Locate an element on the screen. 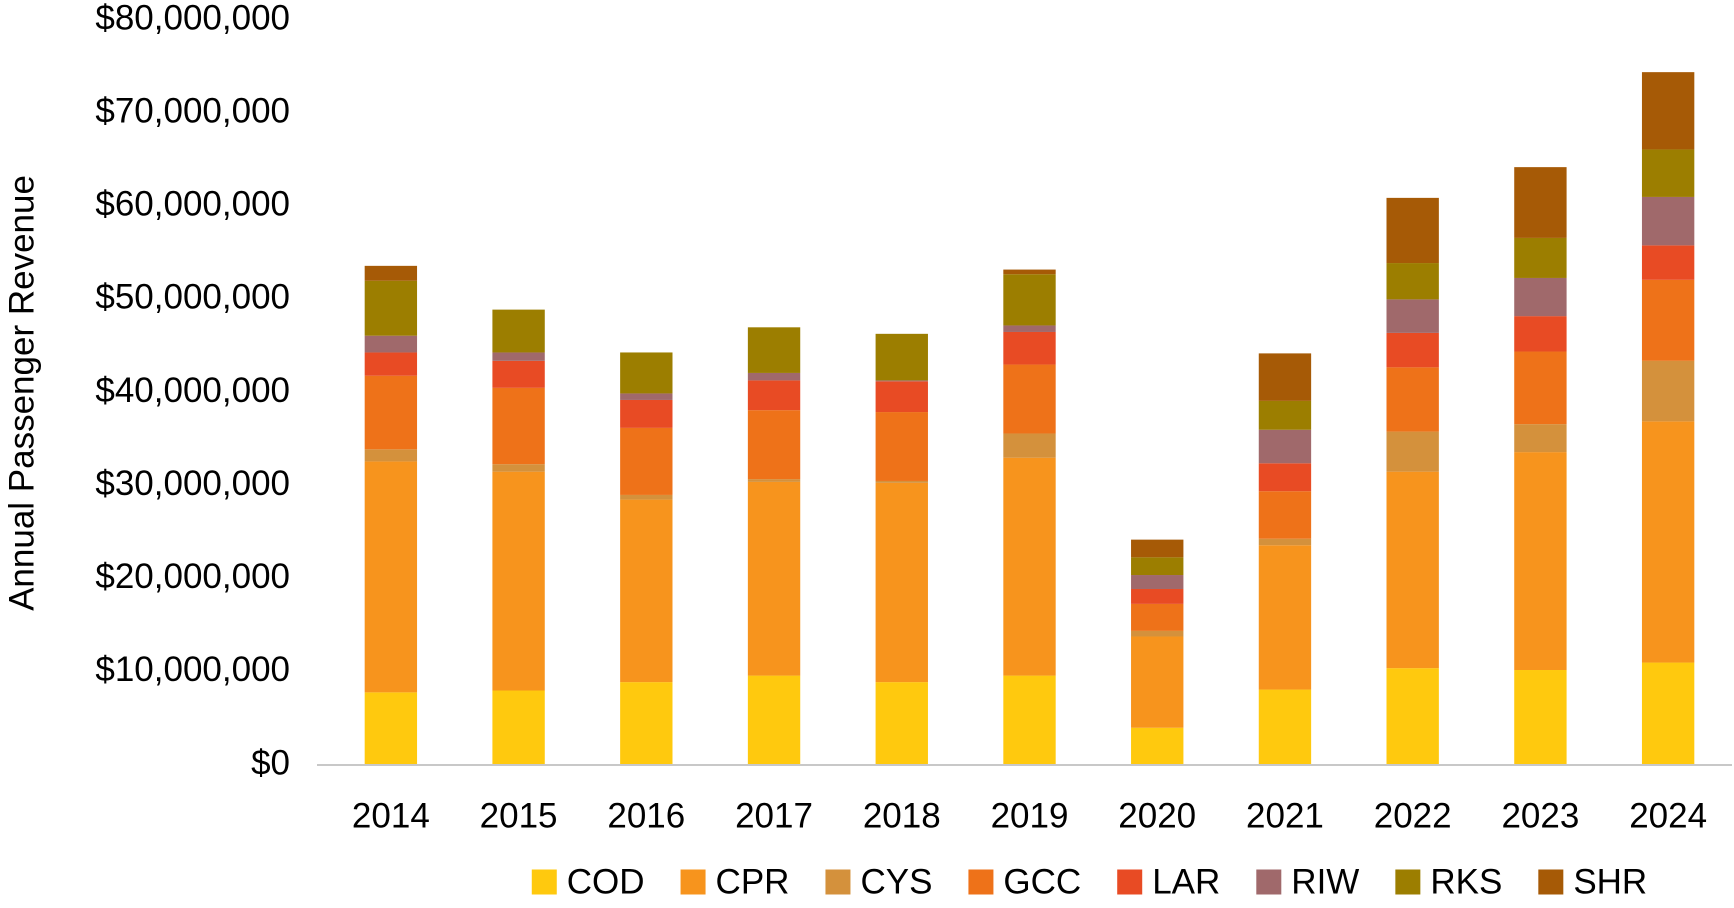 Image resolution: width=1734 pixels, height=908 pixels. y-tick-label: $50,000,000 is located at coordinates (192, 297).